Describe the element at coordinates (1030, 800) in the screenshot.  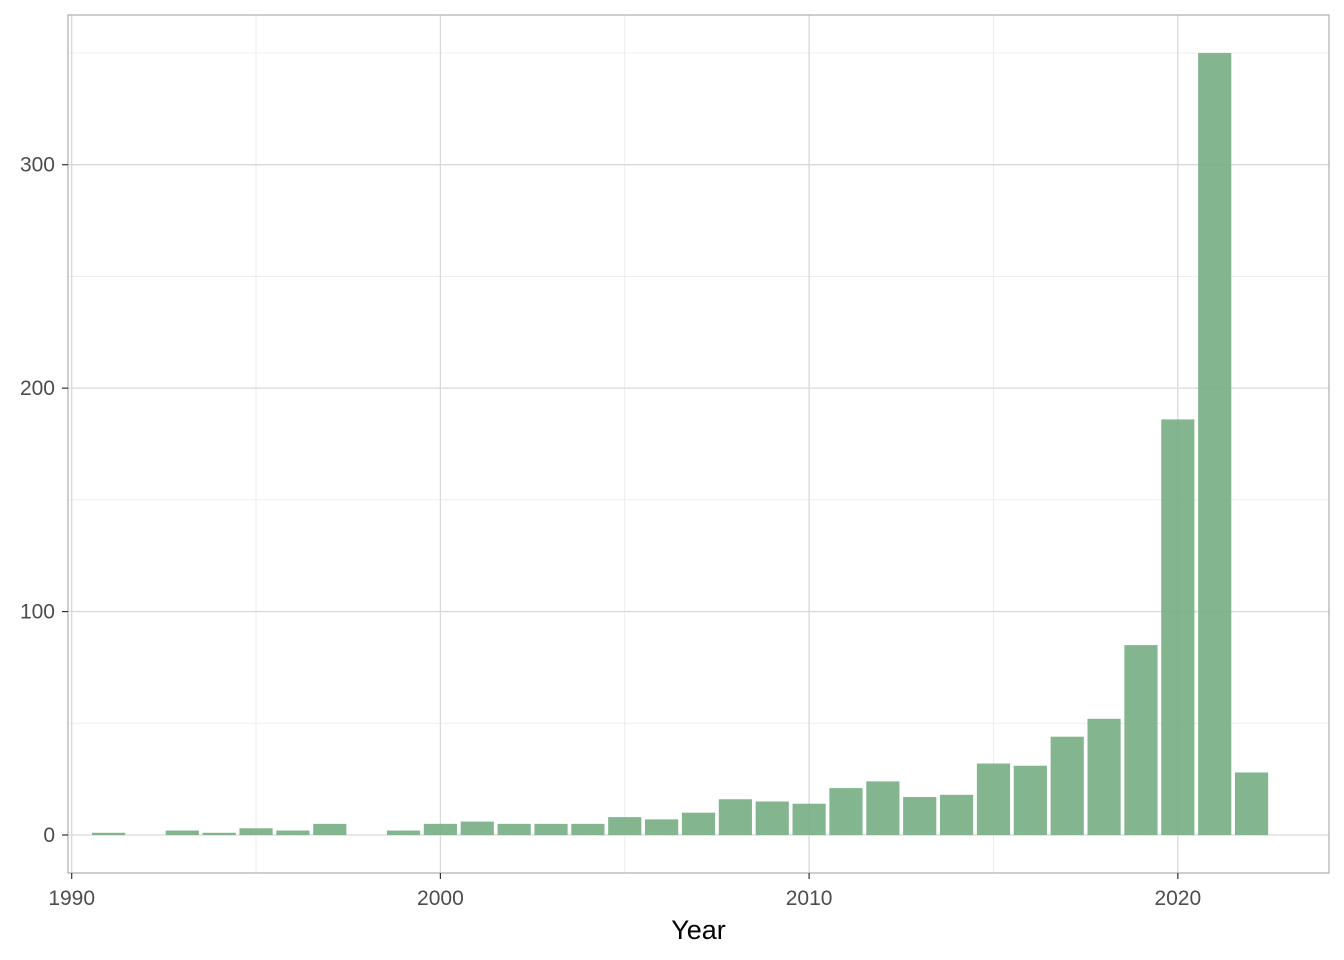
I see `bar-2016` at that location.